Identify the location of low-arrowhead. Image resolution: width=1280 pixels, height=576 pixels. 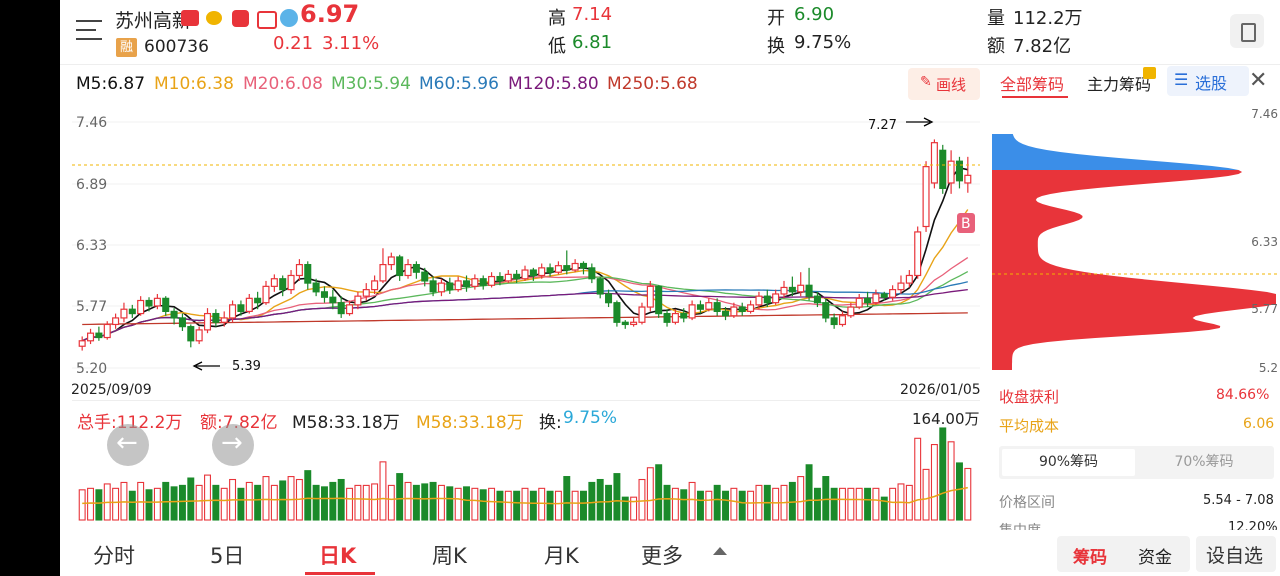
(197, 366).